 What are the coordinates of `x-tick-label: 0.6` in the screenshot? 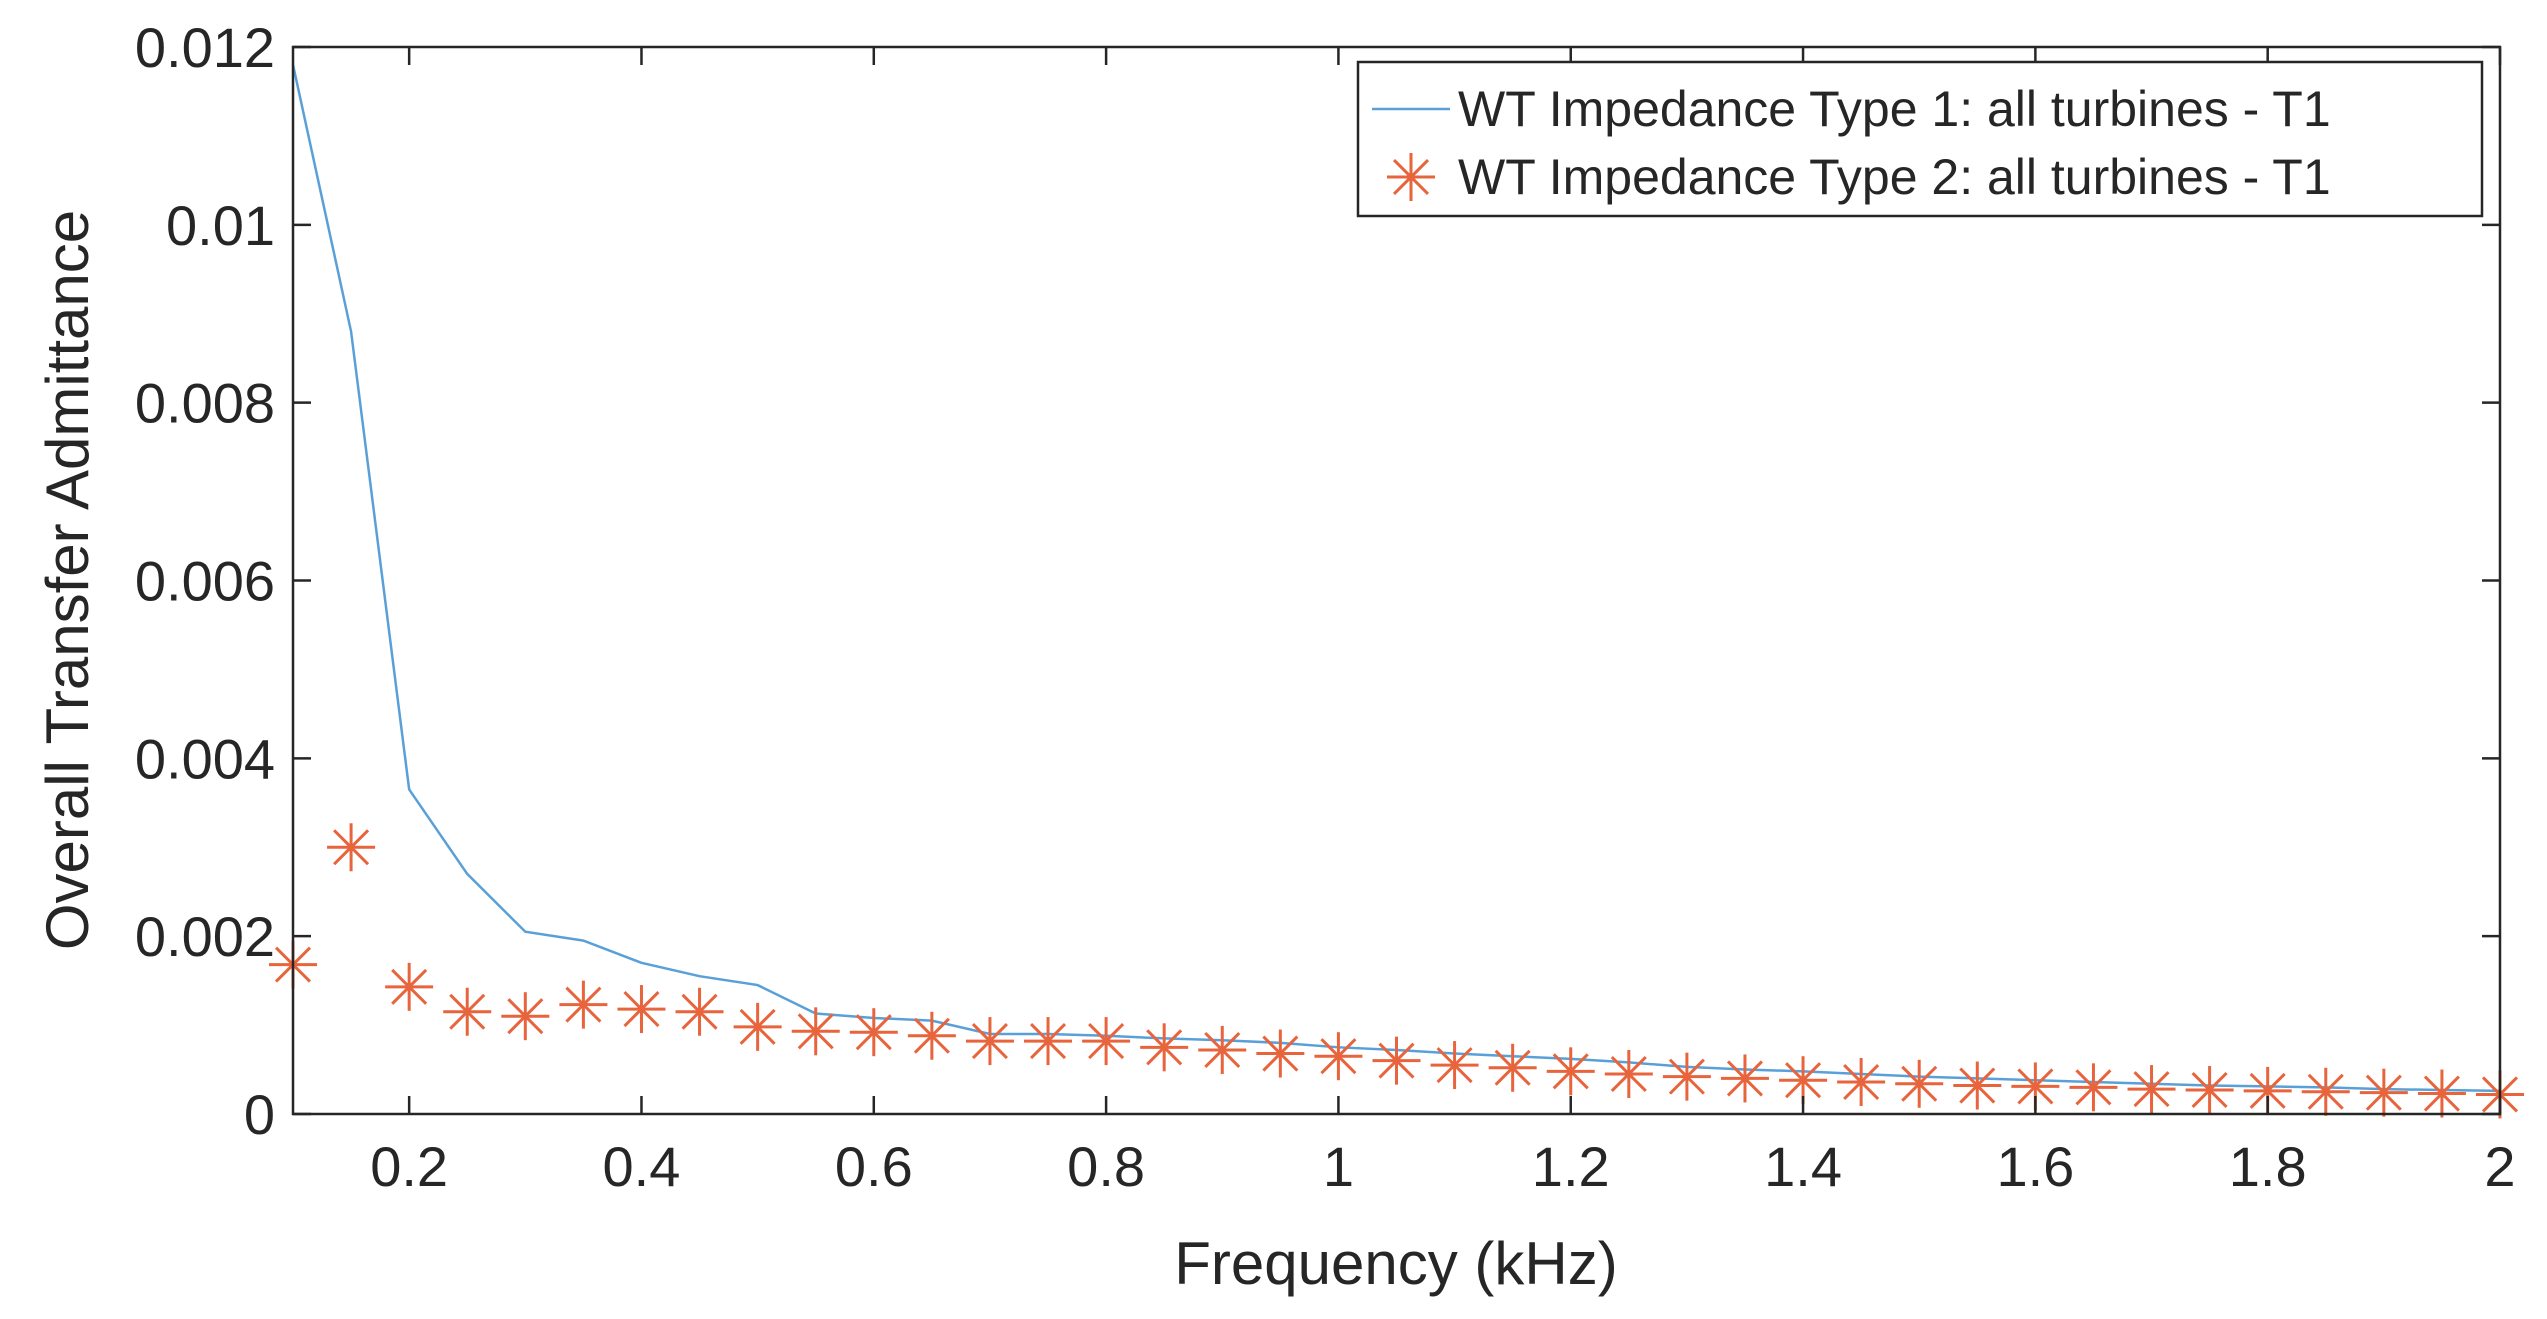 It's located at (874, 1166).